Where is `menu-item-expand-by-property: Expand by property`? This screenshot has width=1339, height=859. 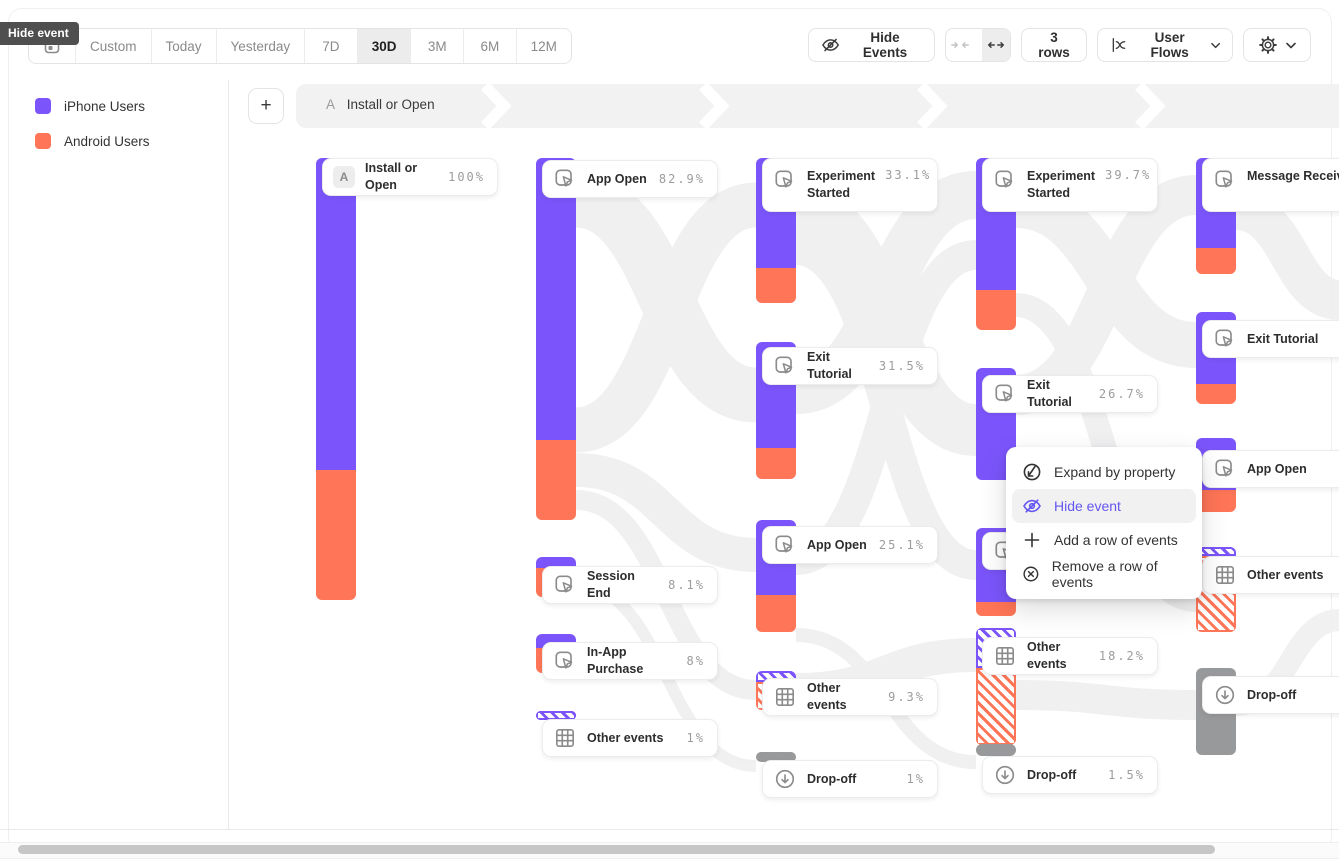 menu-item-expand-by-property: Expand by property is located at coordinates (1104, 472).